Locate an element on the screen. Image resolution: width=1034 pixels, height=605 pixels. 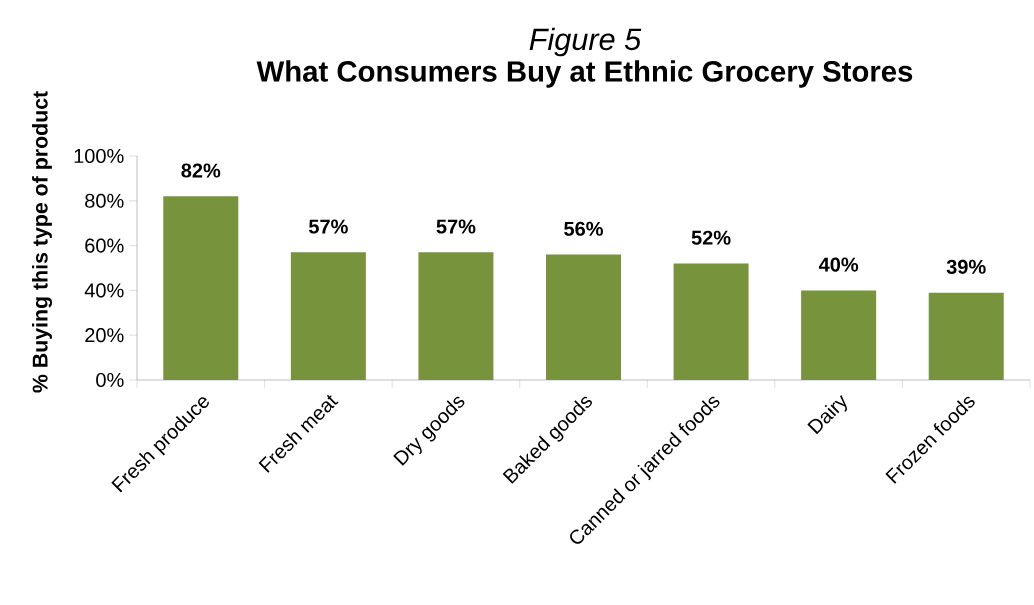
data-label: 39% is located at coordinates (966, 266).